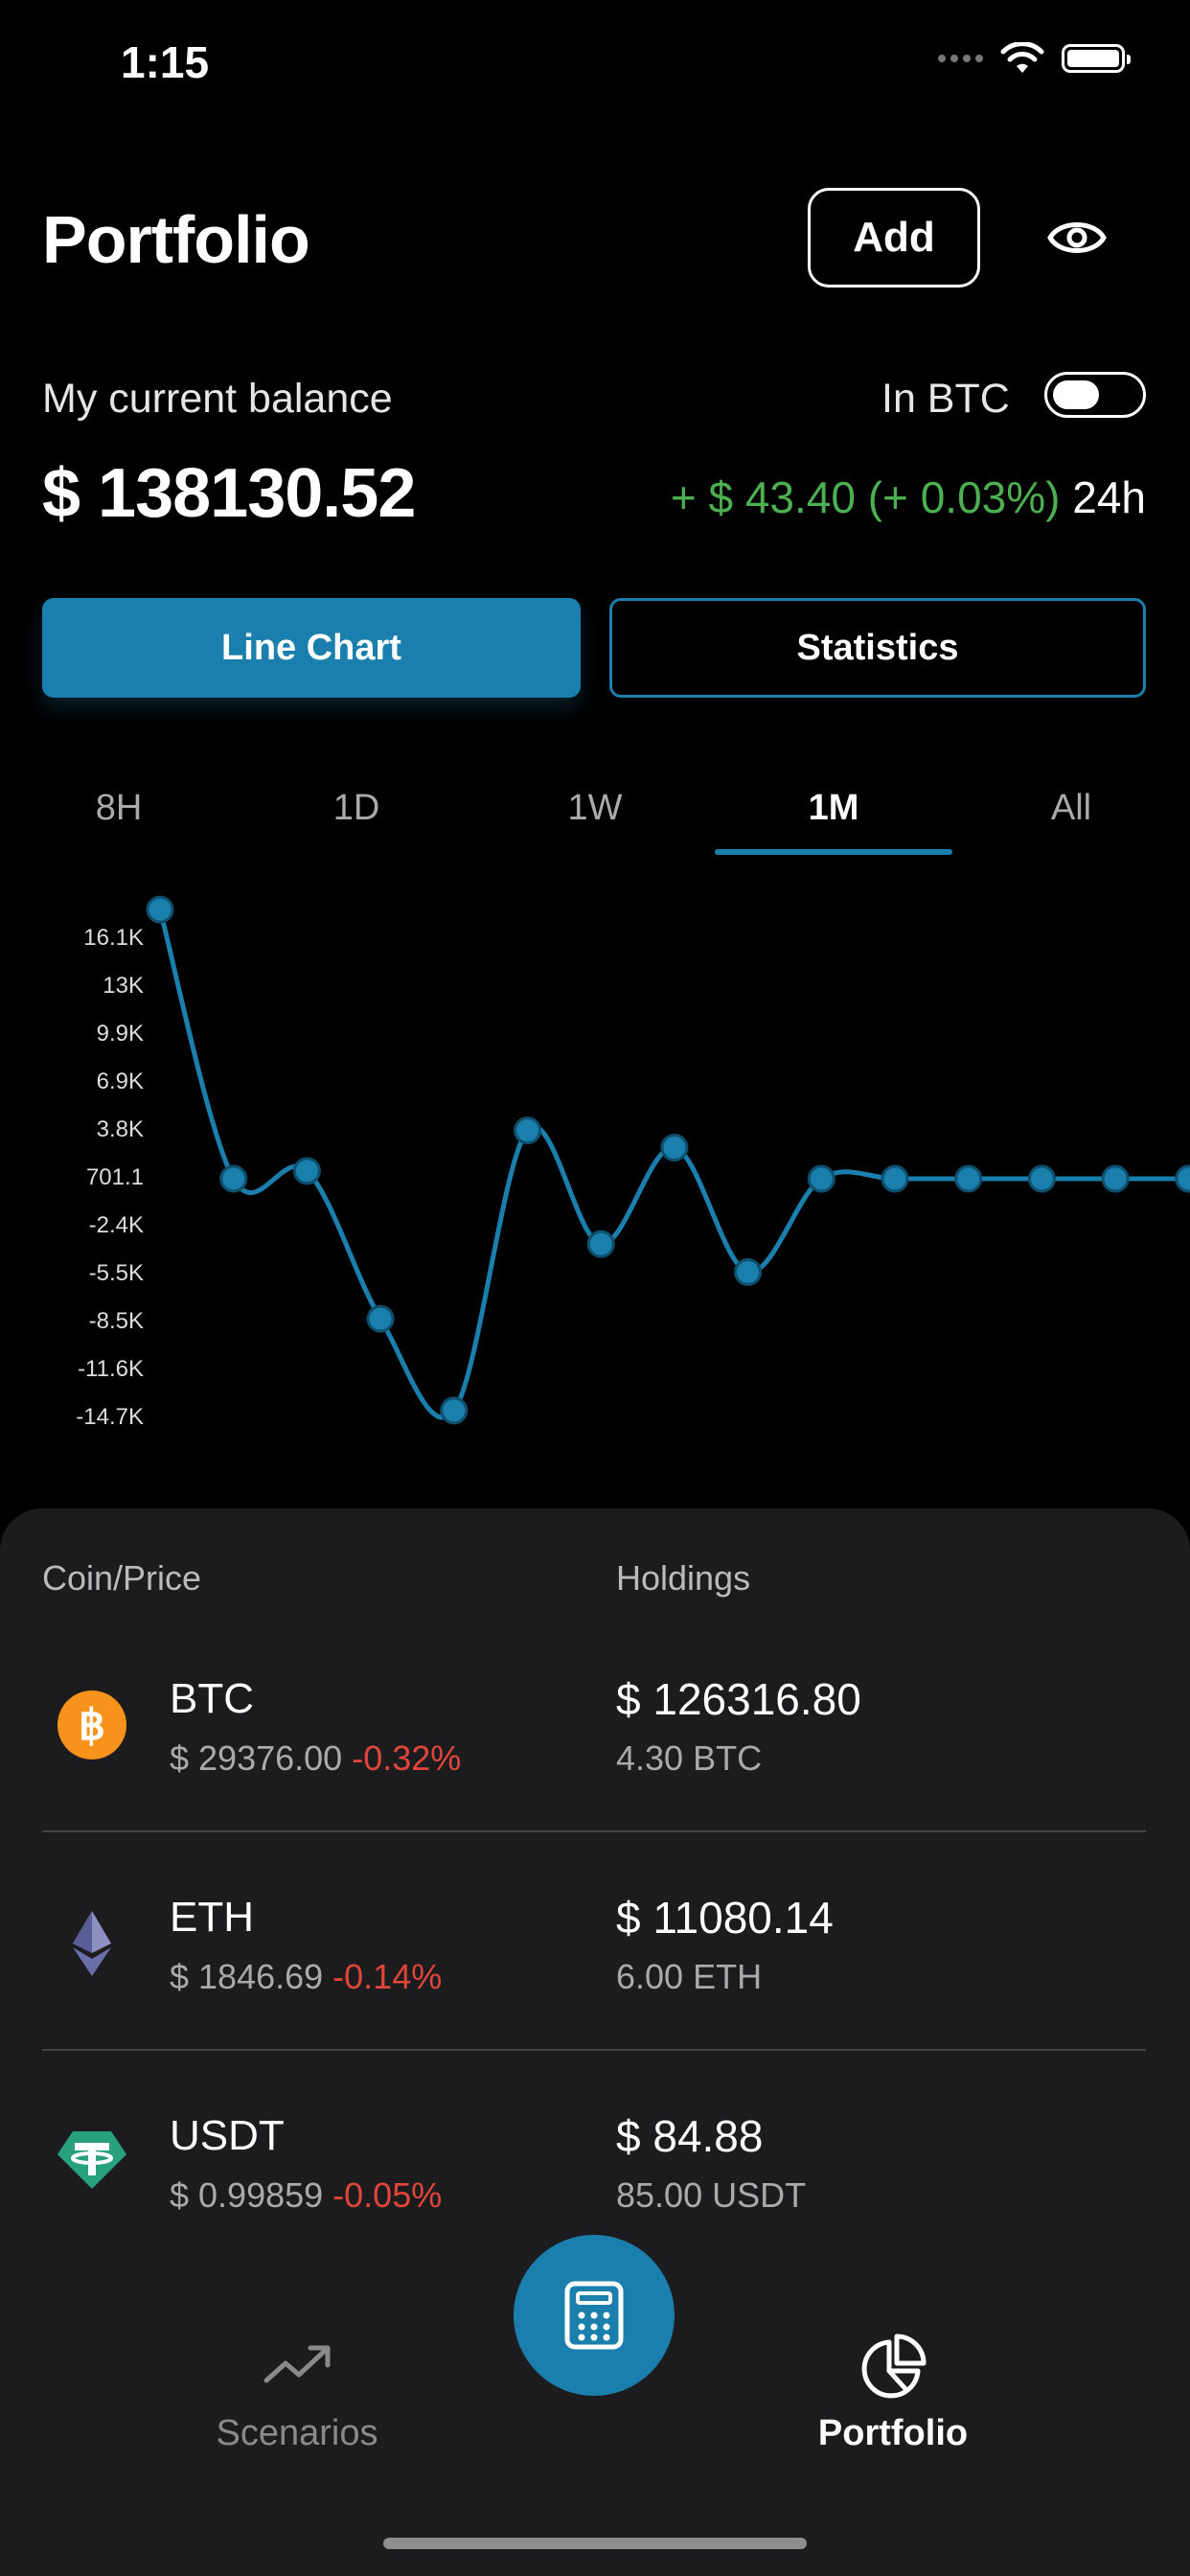 This screenshot has height=2576, width=1190. I want to click on y-tick-label: 3.8K, so click(120, 1129).